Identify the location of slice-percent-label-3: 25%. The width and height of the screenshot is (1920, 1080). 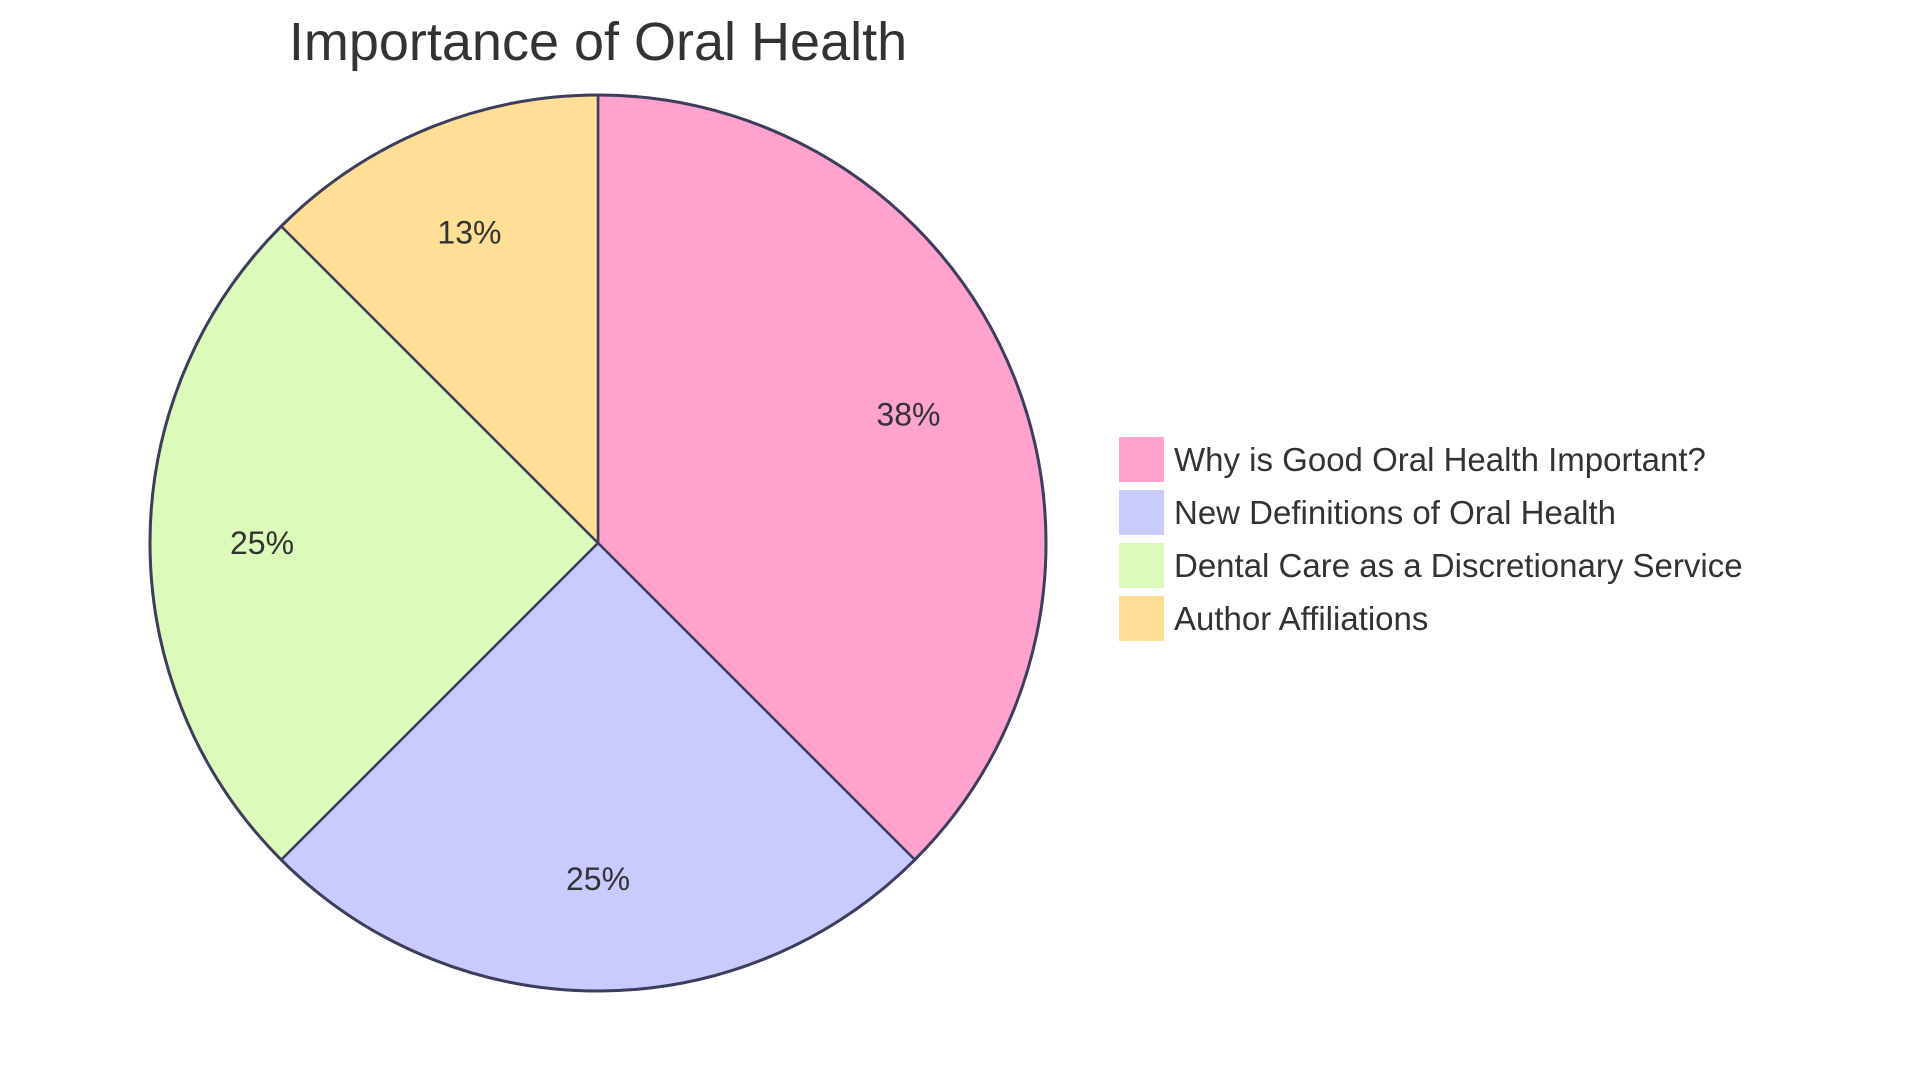
(262, 543).